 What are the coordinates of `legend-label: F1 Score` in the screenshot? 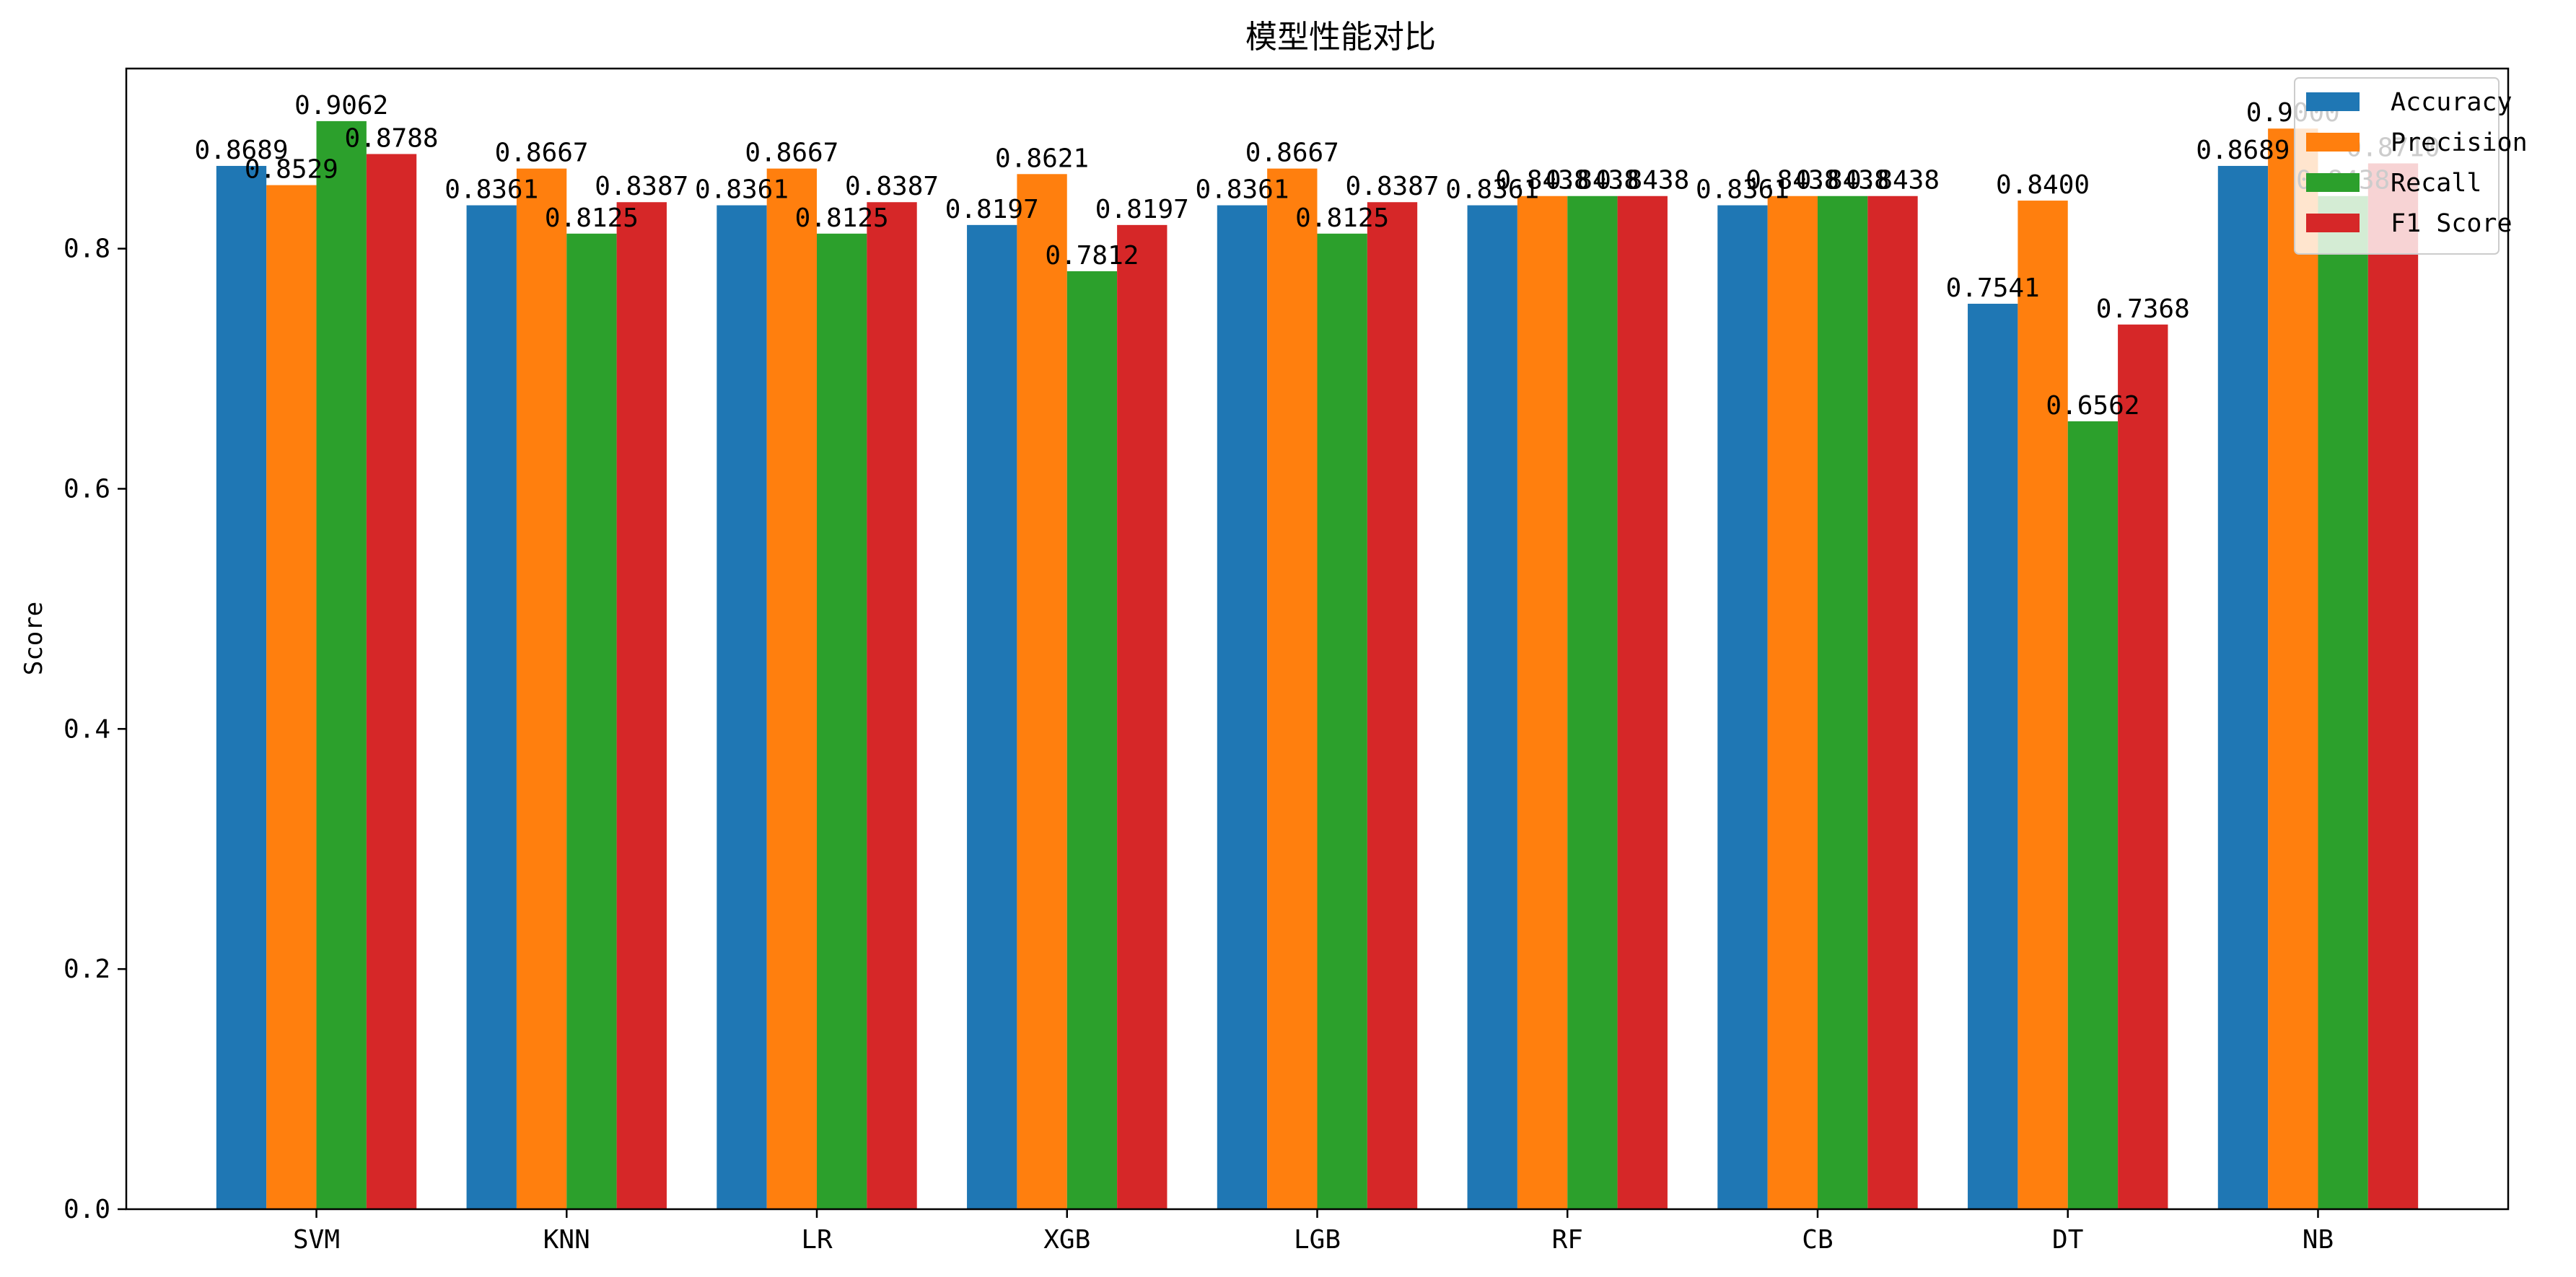 It's located at (2452, 224).